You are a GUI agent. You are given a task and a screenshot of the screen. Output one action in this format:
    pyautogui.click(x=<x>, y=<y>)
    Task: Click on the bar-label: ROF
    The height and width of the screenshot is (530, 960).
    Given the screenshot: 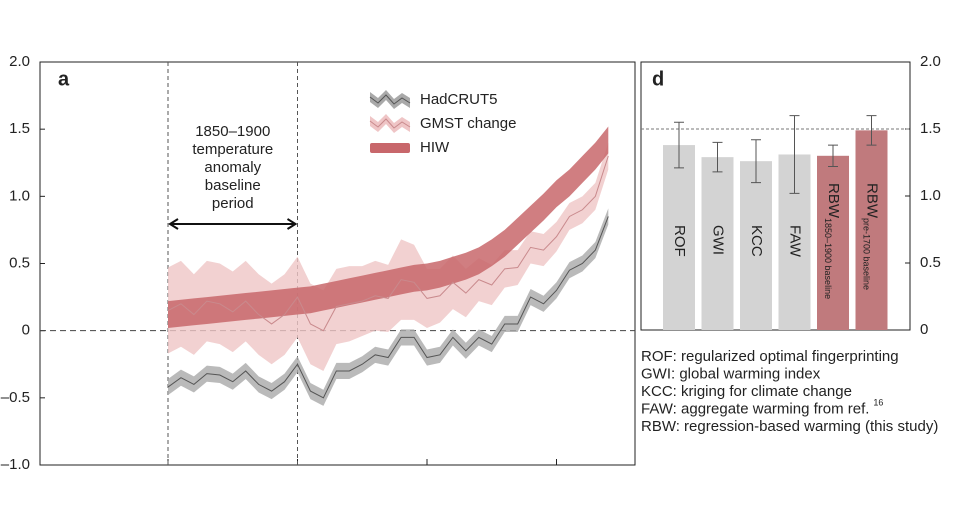 What is the action you would take?
    pyautogui.click(x=679, y=241)
    